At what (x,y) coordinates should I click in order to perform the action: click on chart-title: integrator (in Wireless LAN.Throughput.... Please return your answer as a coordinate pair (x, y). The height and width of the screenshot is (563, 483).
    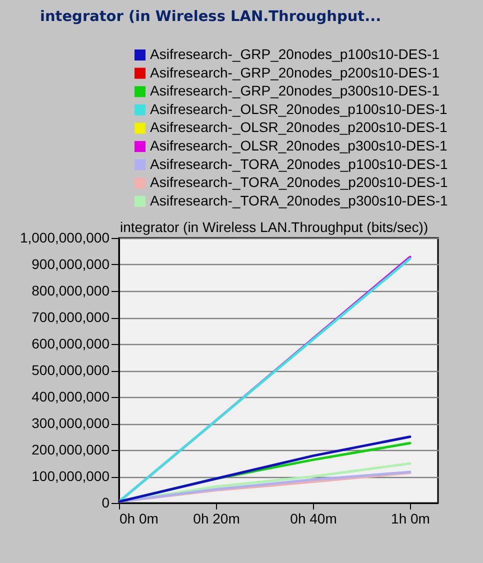
    Looking at the image, I should click on (211, 17).